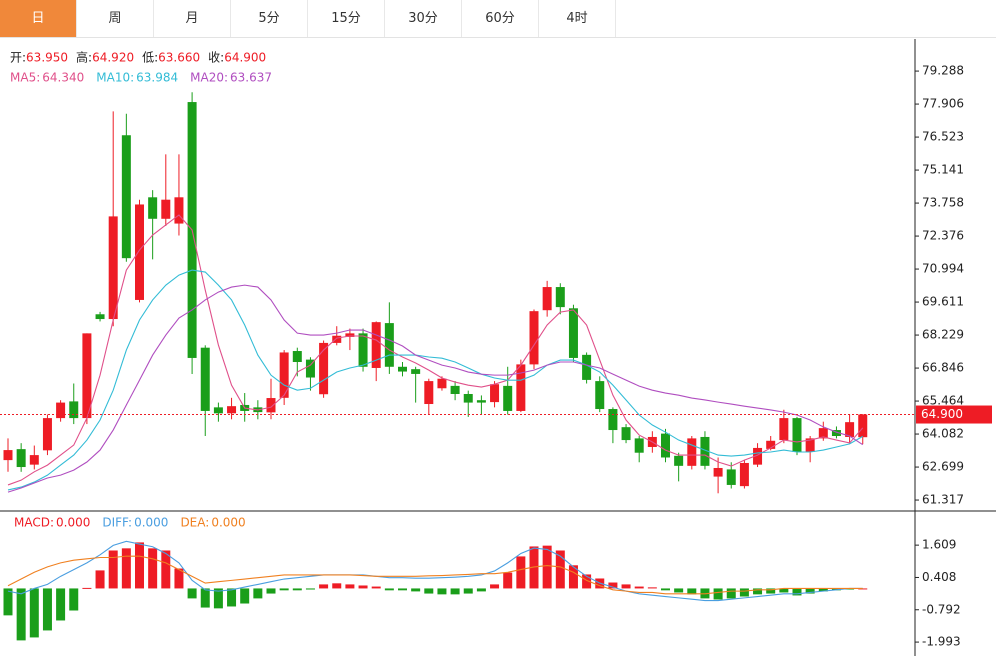 This screenshot has width=996, height=656. I want to click on y-tick-label: 0.408, so click(939, 577).